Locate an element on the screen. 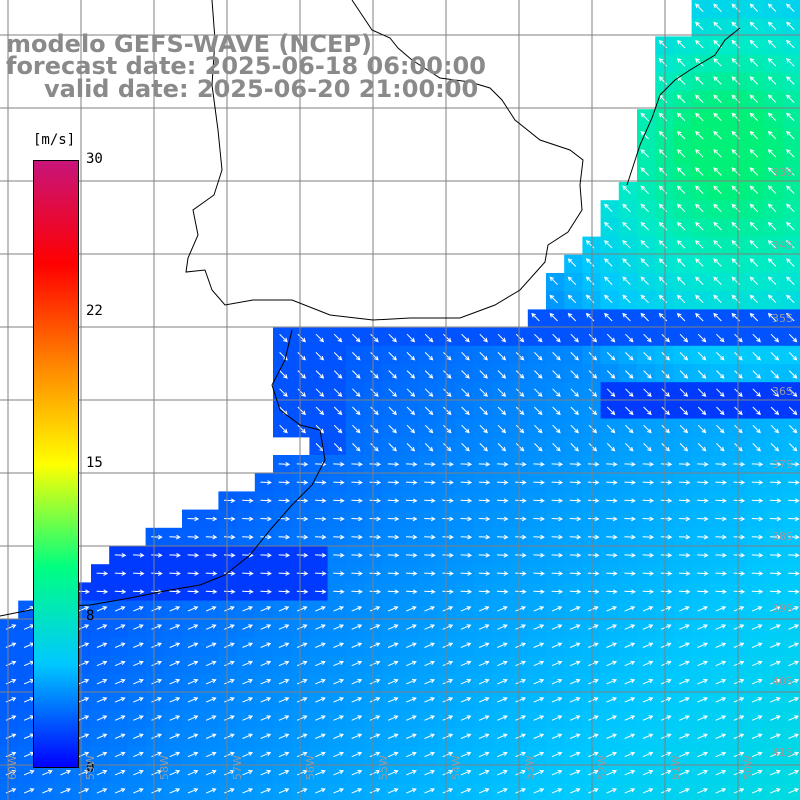 The image size is (800, 800). lat-label-34s: 34S is located at coordinates (782, 245).